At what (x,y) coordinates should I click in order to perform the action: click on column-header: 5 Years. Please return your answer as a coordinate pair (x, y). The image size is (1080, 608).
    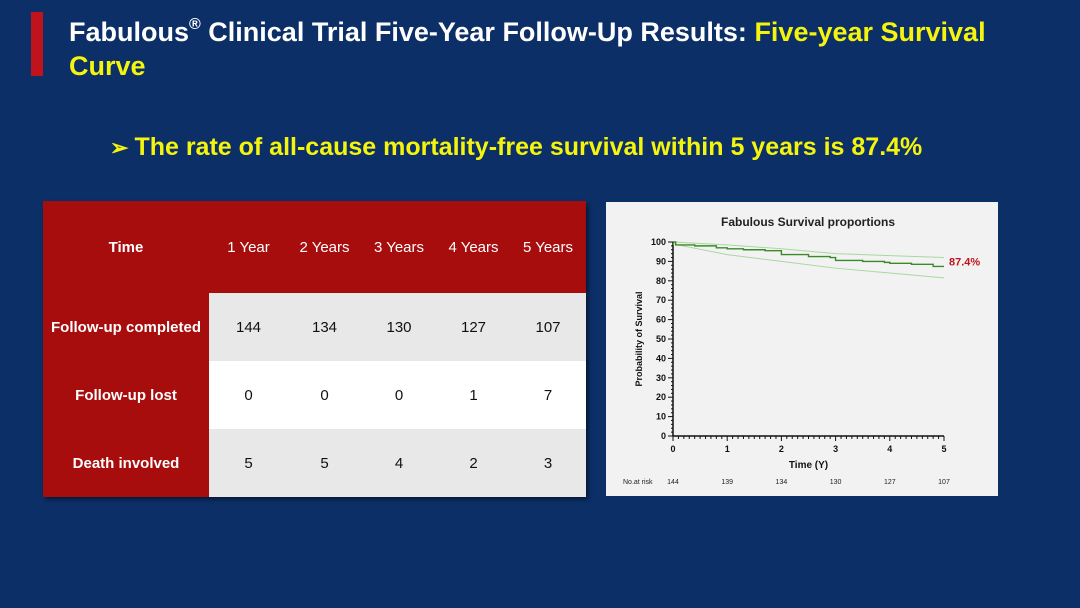
    Looking at the image, I should click on (548, 247).